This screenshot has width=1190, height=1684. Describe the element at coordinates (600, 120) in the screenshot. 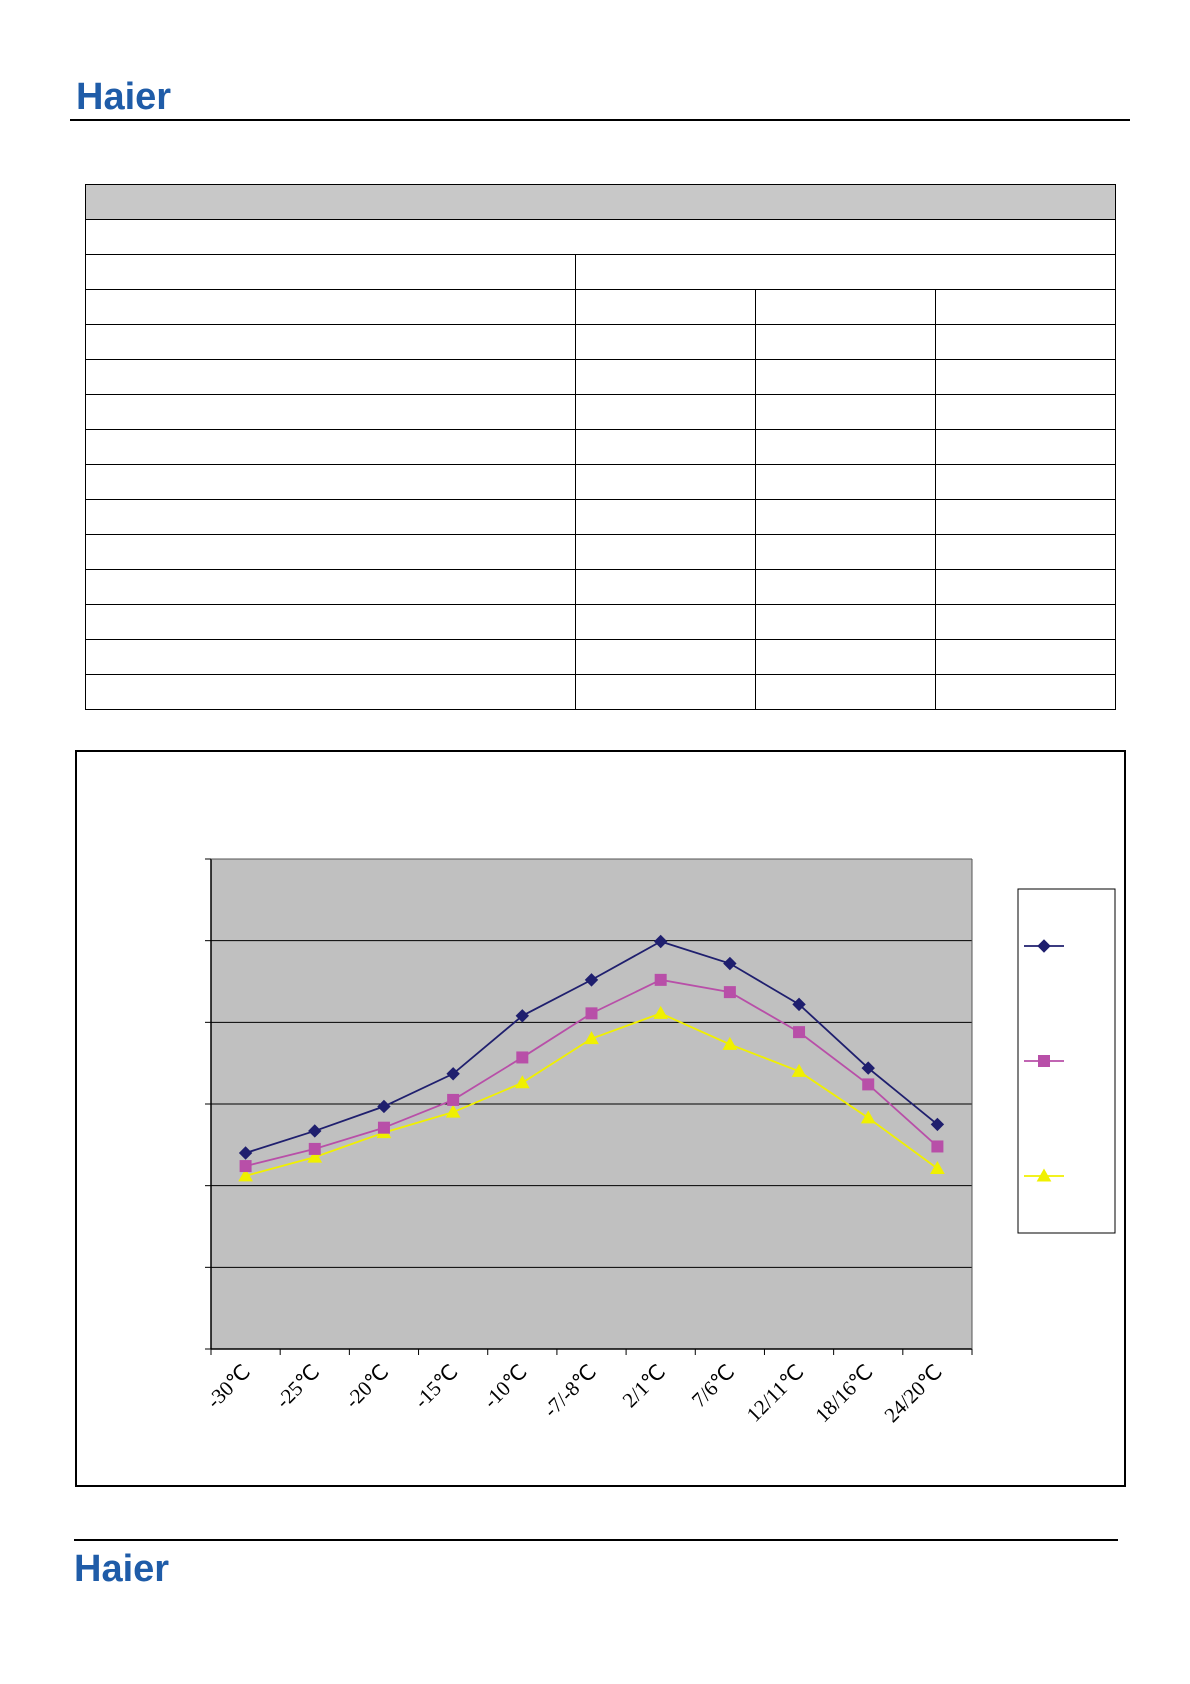

I see `header-rule` at that location.